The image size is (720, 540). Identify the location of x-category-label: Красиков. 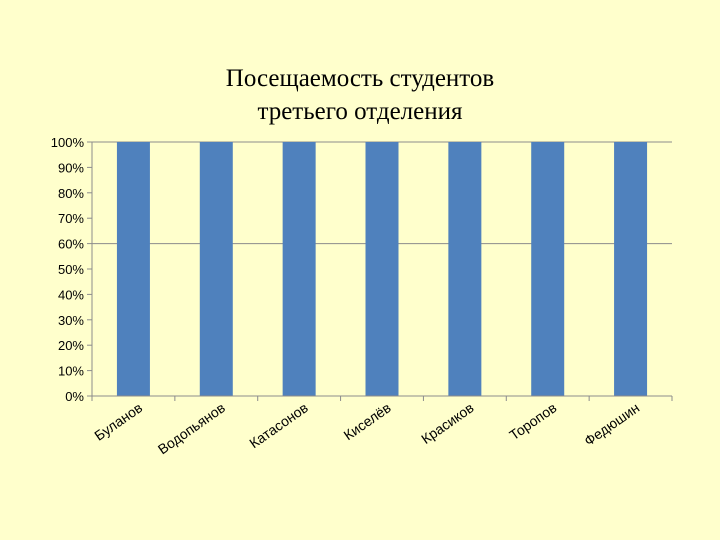
(447, 423).